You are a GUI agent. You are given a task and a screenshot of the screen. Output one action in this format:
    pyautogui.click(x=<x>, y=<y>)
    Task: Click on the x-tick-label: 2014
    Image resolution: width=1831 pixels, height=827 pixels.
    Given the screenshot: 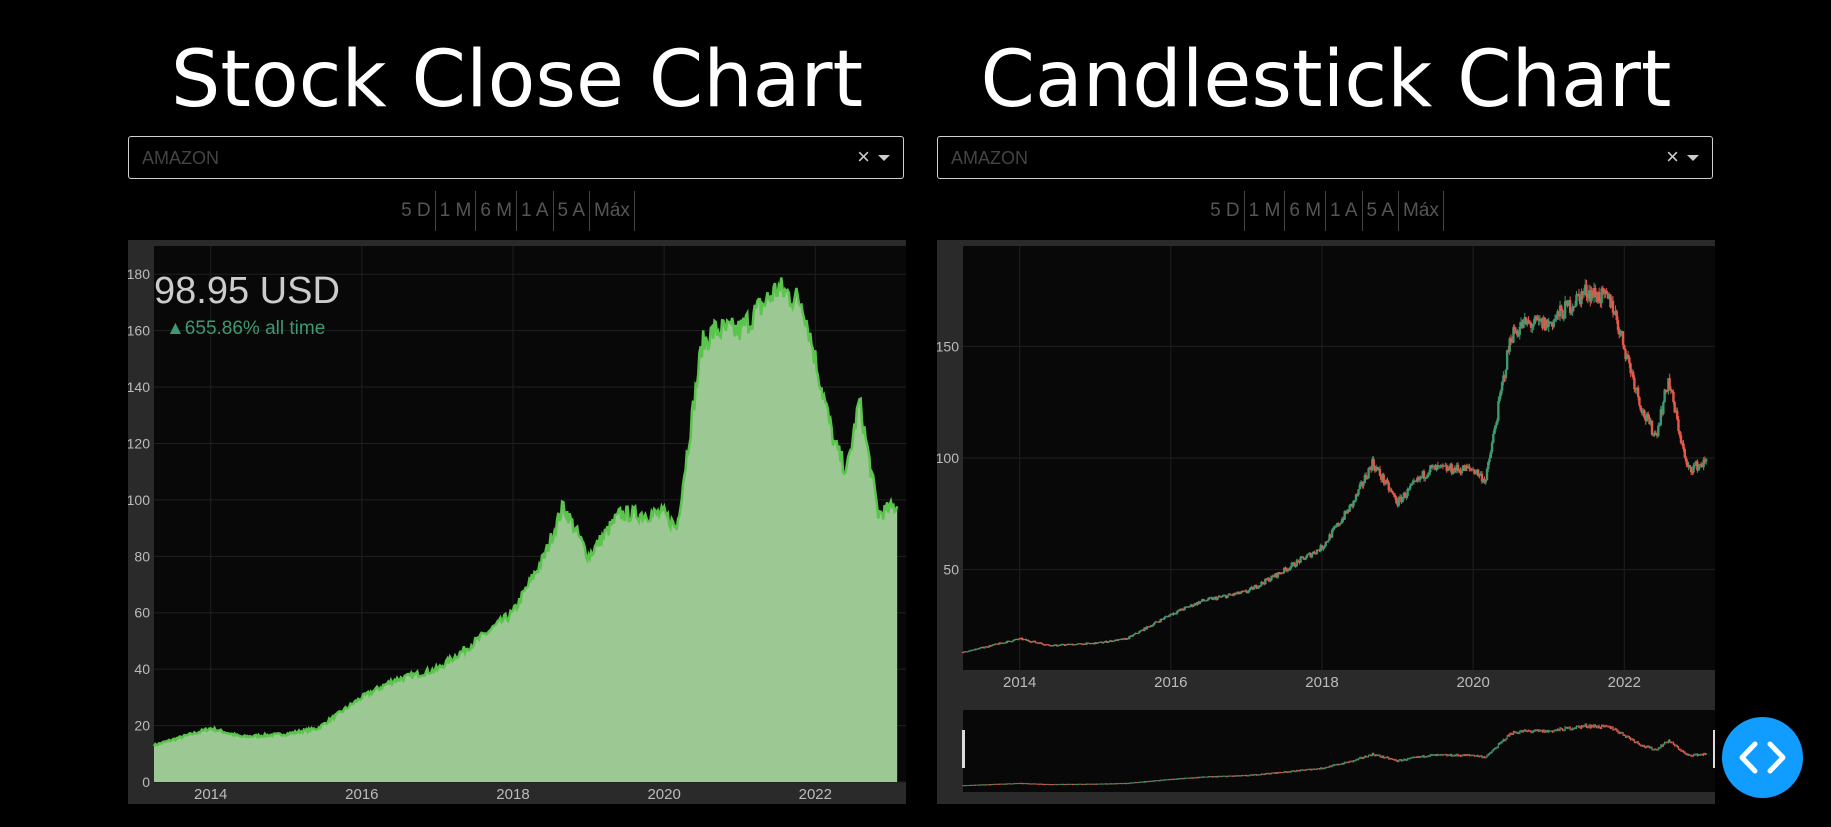 What is the action you would take?
    pyautogui.click(x=210, y=794)
    